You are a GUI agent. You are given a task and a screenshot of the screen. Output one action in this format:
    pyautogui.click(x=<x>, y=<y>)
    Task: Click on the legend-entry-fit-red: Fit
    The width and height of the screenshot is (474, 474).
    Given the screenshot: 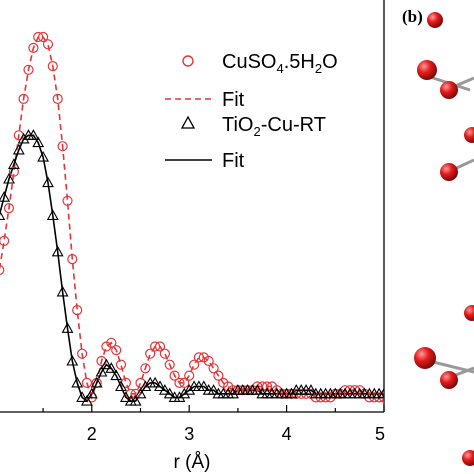 What is the action you would take?
    pyautogui.click(x=205, y=100)
    